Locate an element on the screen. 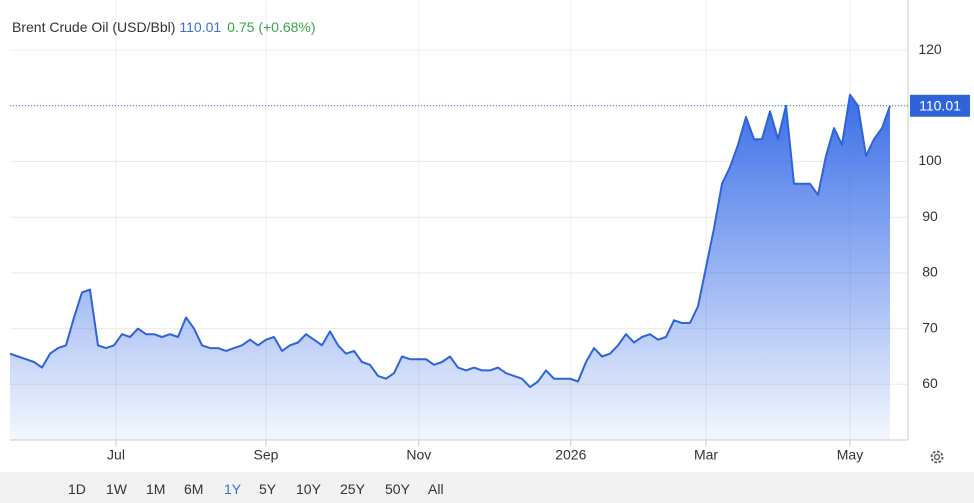 The width and height of the screenshot is (974, 503). x-tick-label: 2026 is located at coordinates (570, 455).